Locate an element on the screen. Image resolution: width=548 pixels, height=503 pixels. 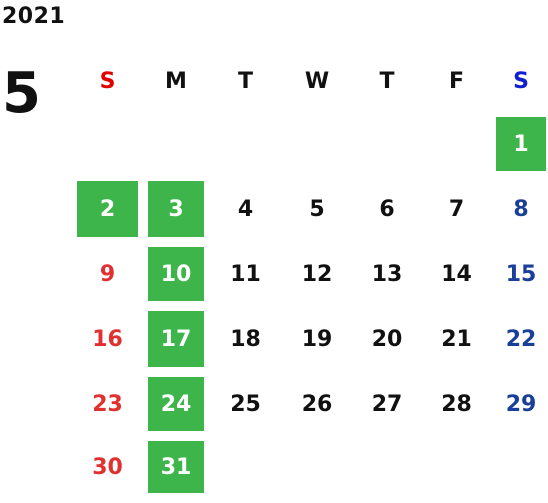
calendar-day-cell: 16 is located at coordinates (104, 339).